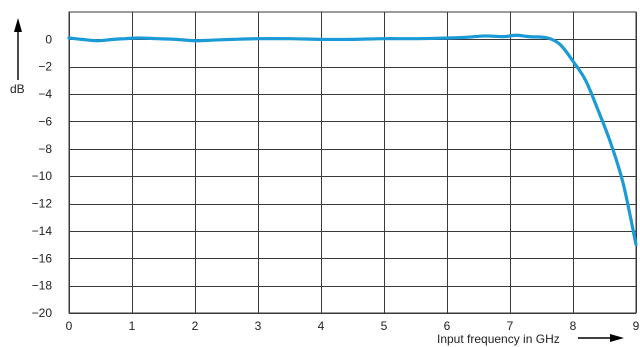 Image resolution: width=640 pixels, height=347 pixels. I want to click on y-axis-label: dB, so click(17, 89).